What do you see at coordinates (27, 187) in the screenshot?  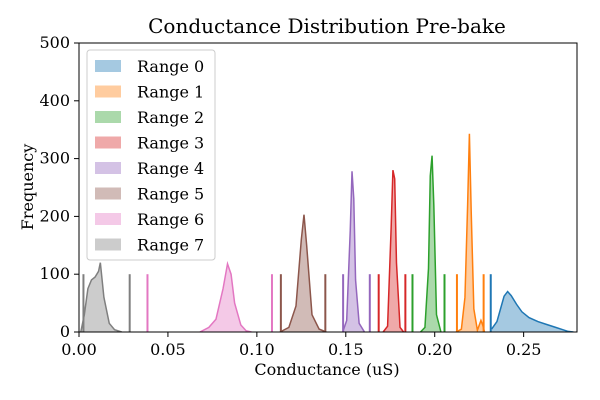 I see `y-axis-title: Frequency` at bounding box center [27, 187].